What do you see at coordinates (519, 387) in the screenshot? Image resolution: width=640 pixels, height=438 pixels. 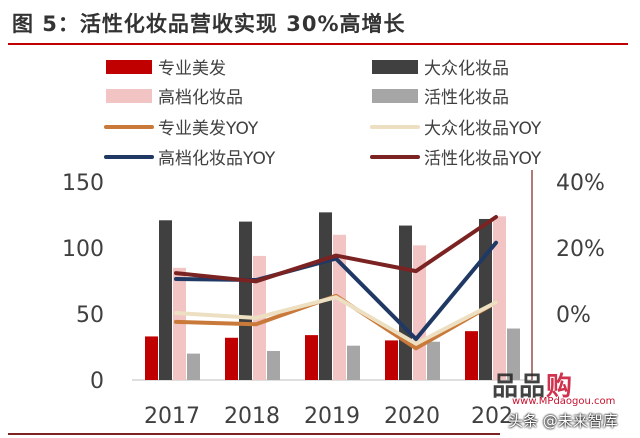 I see `watermark-brand-a: 品品` at bounding box center [519, 387].